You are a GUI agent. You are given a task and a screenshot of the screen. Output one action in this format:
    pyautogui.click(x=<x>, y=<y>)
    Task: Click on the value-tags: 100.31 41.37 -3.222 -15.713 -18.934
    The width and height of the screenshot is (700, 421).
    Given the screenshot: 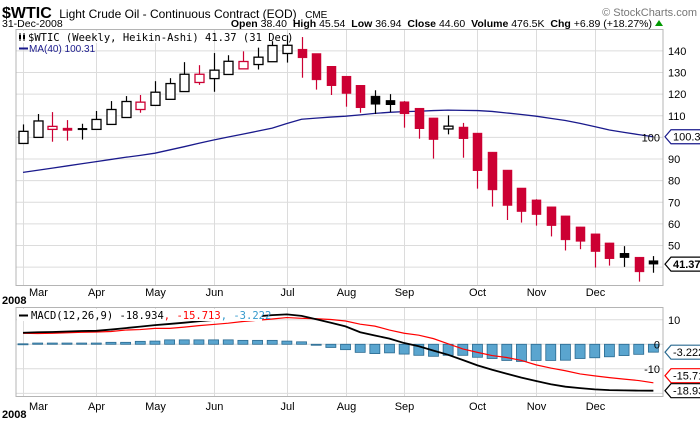 What is the action you would take?
    pyautogui.click(x=682, y=264)
    